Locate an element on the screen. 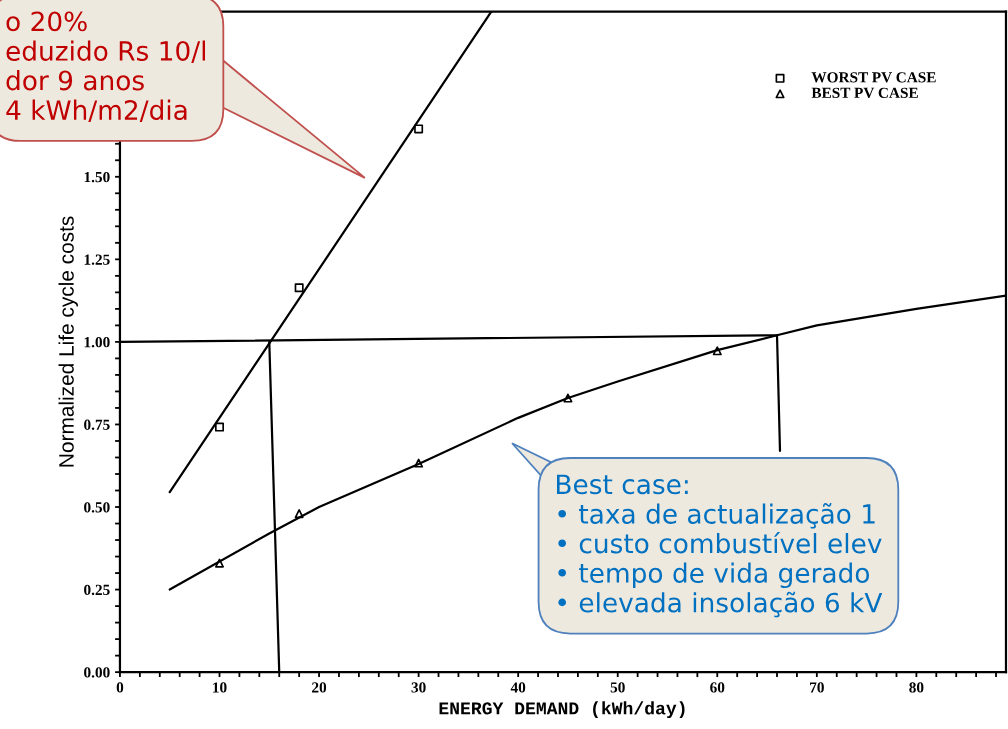 The image size is (1008, 729). x-tick-label: 80 is located at coordinates (916, 687).